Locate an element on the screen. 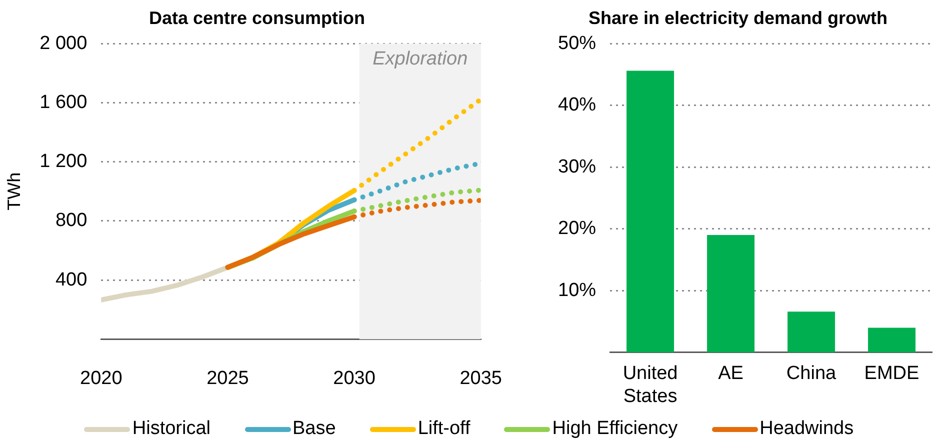 The width and height of the screenshot is (938, 448). legend-label: Historical is located at coordinates (171, 429).